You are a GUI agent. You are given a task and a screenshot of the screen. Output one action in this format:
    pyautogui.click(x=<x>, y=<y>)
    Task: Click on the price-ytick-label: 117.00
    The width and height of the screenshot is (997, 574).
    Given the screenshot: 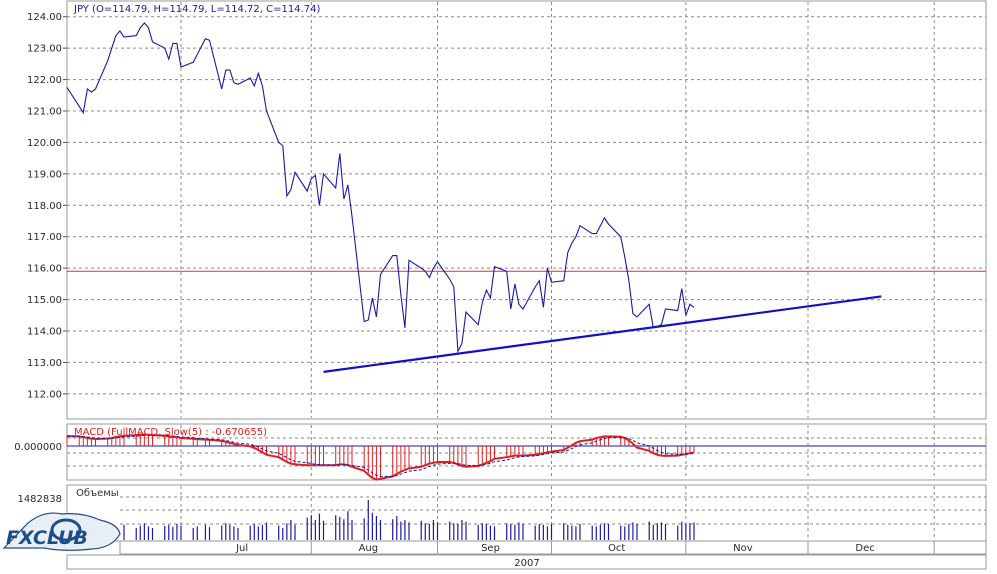 What is the action you would take?
    pyautogui.click(x=44, y=237)
    